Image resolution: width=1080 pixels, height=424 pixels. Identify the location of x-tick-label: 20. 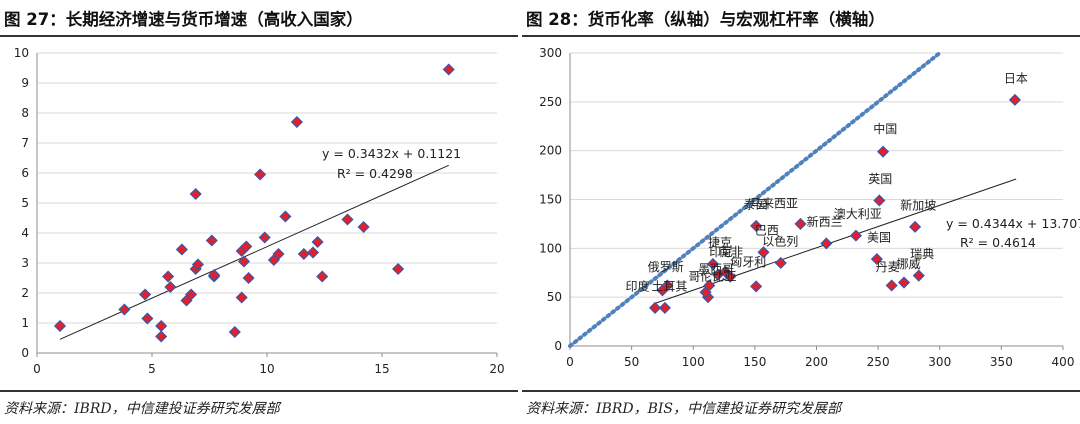
(496, 369).